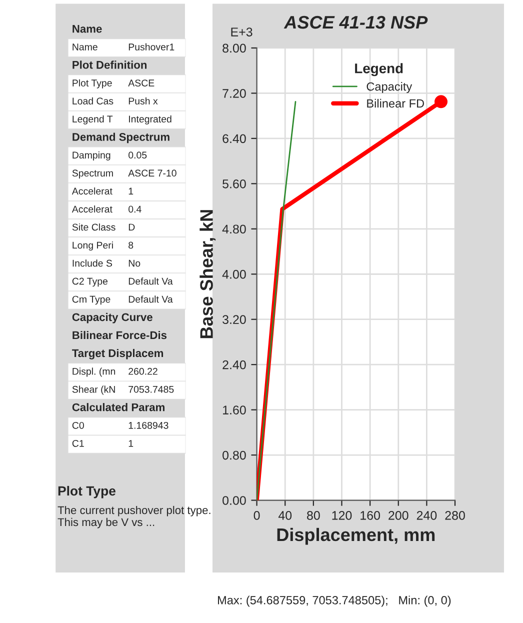 The height and width of the screenshot is (623, 523). What do you see at coordinates (356, 22) in the screenshot?
I see `chart-title: ASCE 41-13 NSP` at bounding box center [356, 22].